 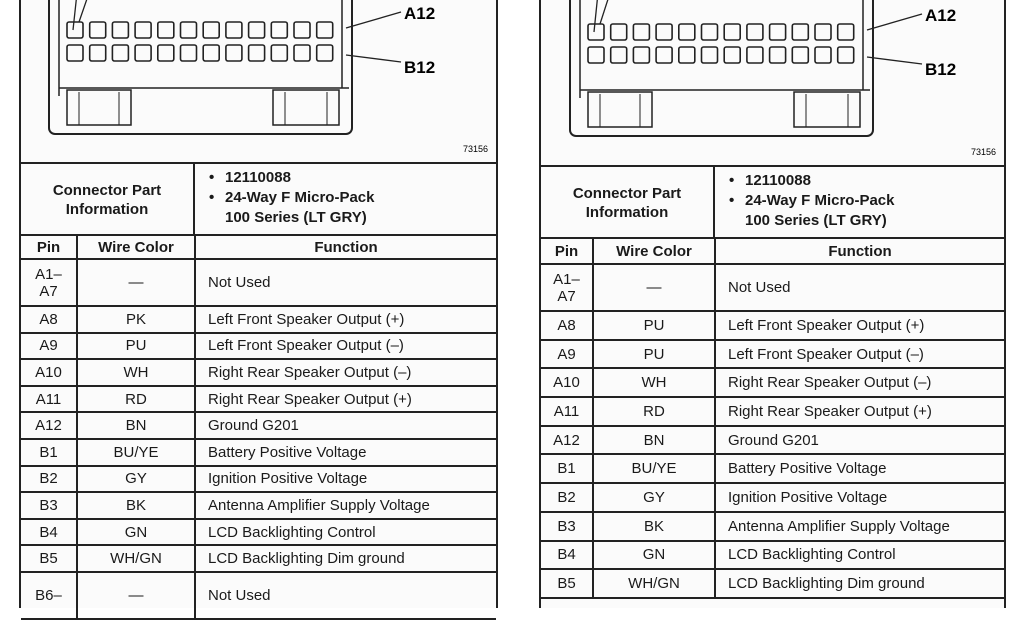 I want to click on function-cell: Not Used, so click(x=345, y=595).